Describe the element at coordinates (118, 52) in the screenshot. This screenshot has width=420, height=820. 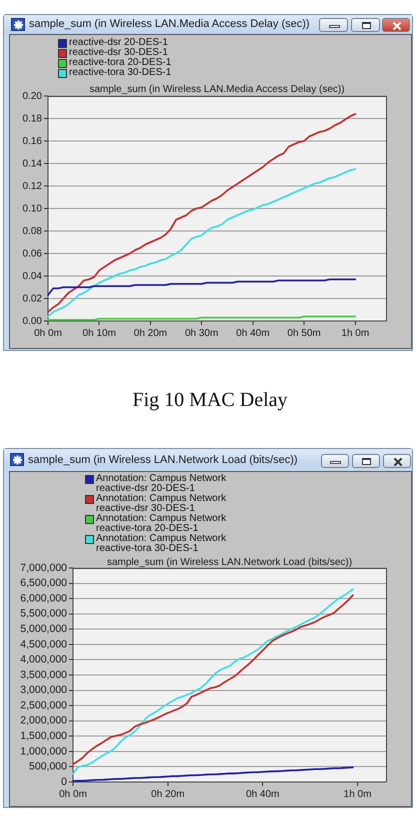
I see `legend-label: reactive-dsr 30-DES-1` at that location.